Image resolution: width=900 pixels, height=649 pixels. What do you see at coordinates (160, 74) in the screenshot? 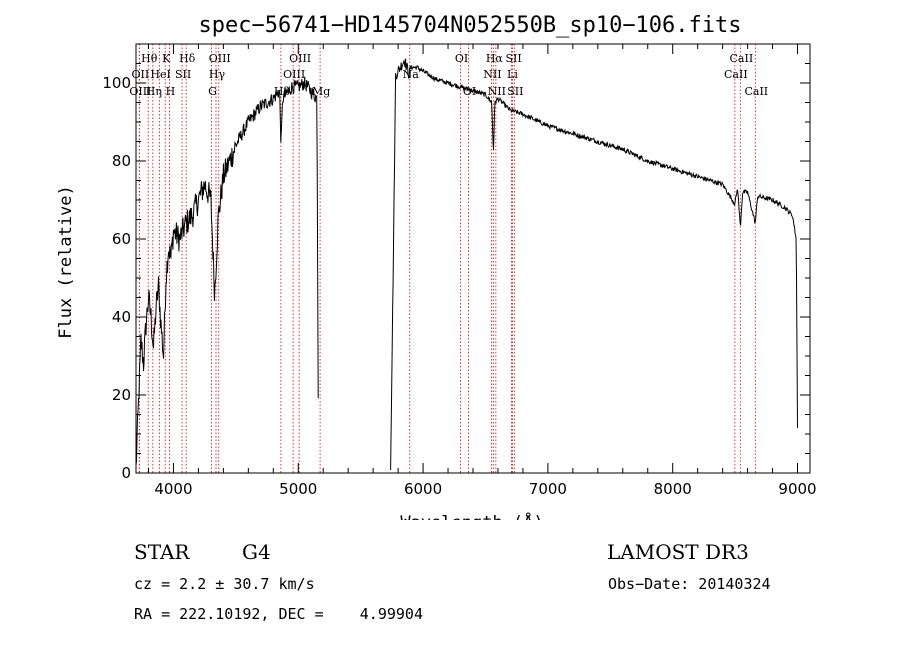
I see `spectral-line-label: HeI` at bounding box center [160, 74].